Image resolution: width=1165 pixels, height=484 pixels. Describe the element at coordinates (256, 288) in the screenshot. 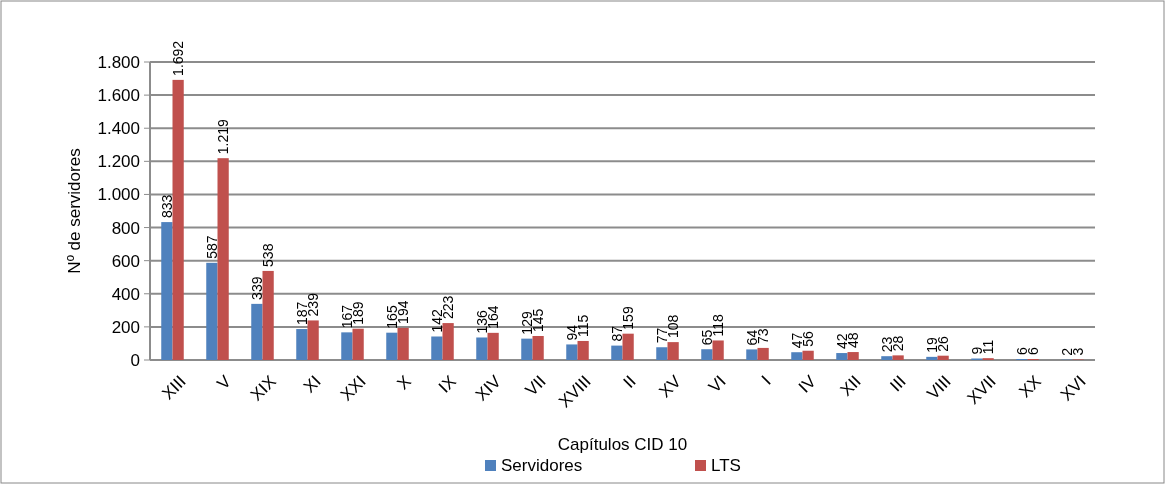

I see `data-label: 339` at that location.